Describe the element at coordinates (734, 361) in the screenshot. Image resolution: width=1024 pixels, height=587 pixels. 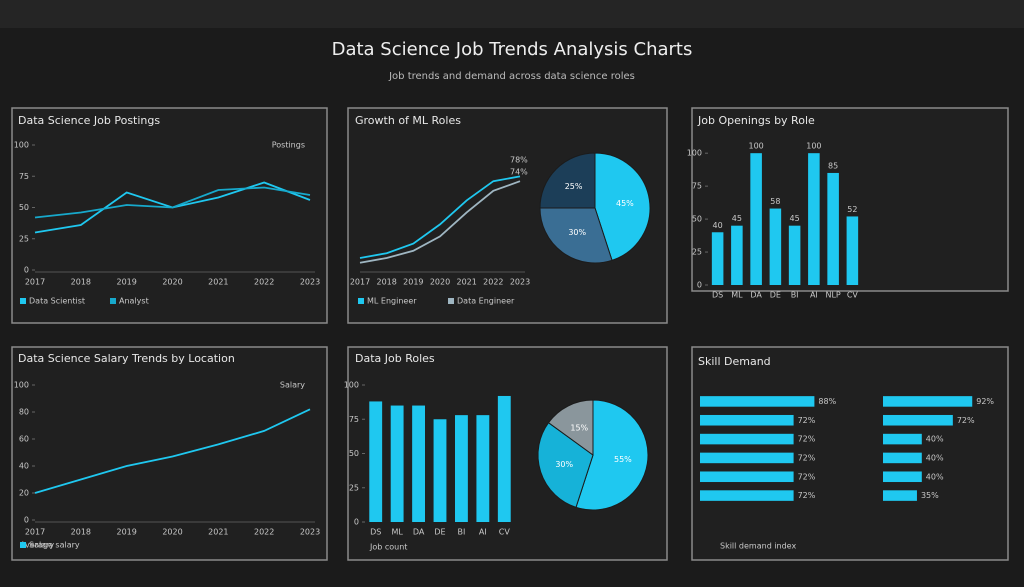
I see `panel-title: Skill Demand` at that location.